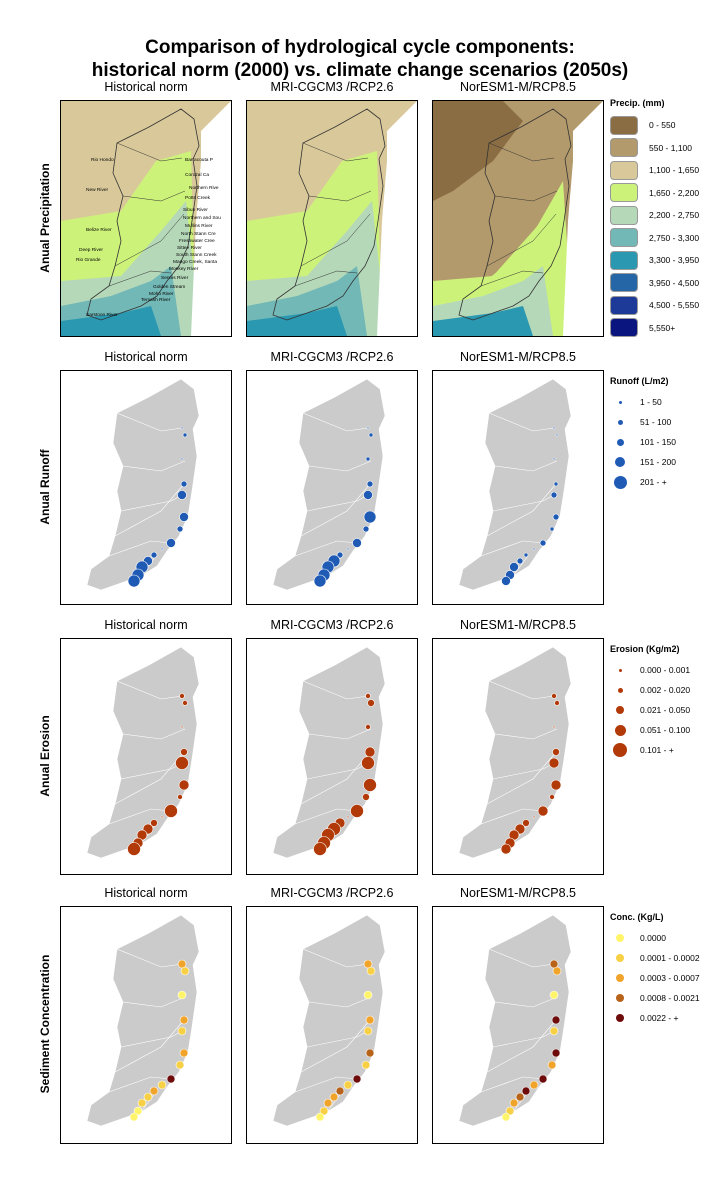 This screenshot has height=1200, width=720. Describe the element at coordinates (102, 160) in the screenshot. I see `river-label: Rio Hondo` at that location.